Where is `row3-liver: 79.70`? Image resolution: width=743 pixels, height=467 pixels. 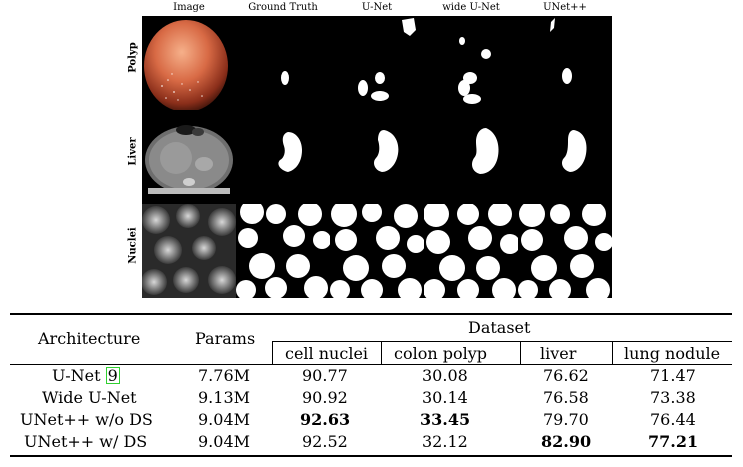
row3-liver: 79.70 is located at coordinates (566, 419).